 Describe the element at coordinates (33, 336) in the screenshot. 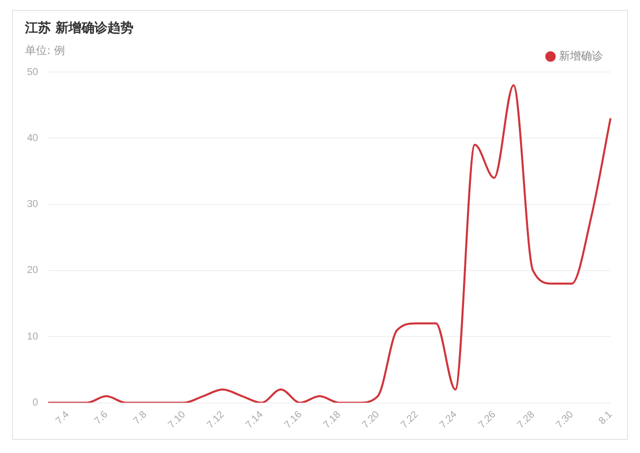

I see `y-tick-label: 10` at that location.